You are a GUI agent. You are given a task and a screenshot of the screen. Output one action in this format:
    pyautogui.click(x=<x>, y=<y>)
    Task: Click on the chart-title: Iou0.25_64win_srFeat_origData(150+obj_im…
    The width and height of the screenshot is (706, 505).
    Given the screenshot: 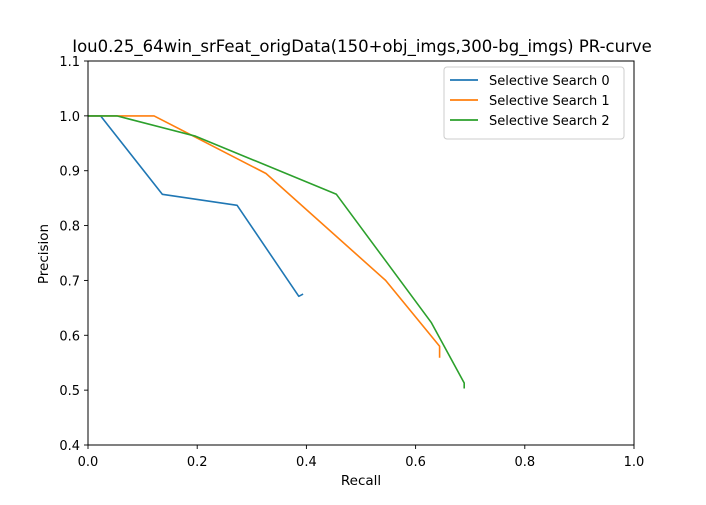 What is the action you would take?
    pyautogui.click(x=362, y=47)
    